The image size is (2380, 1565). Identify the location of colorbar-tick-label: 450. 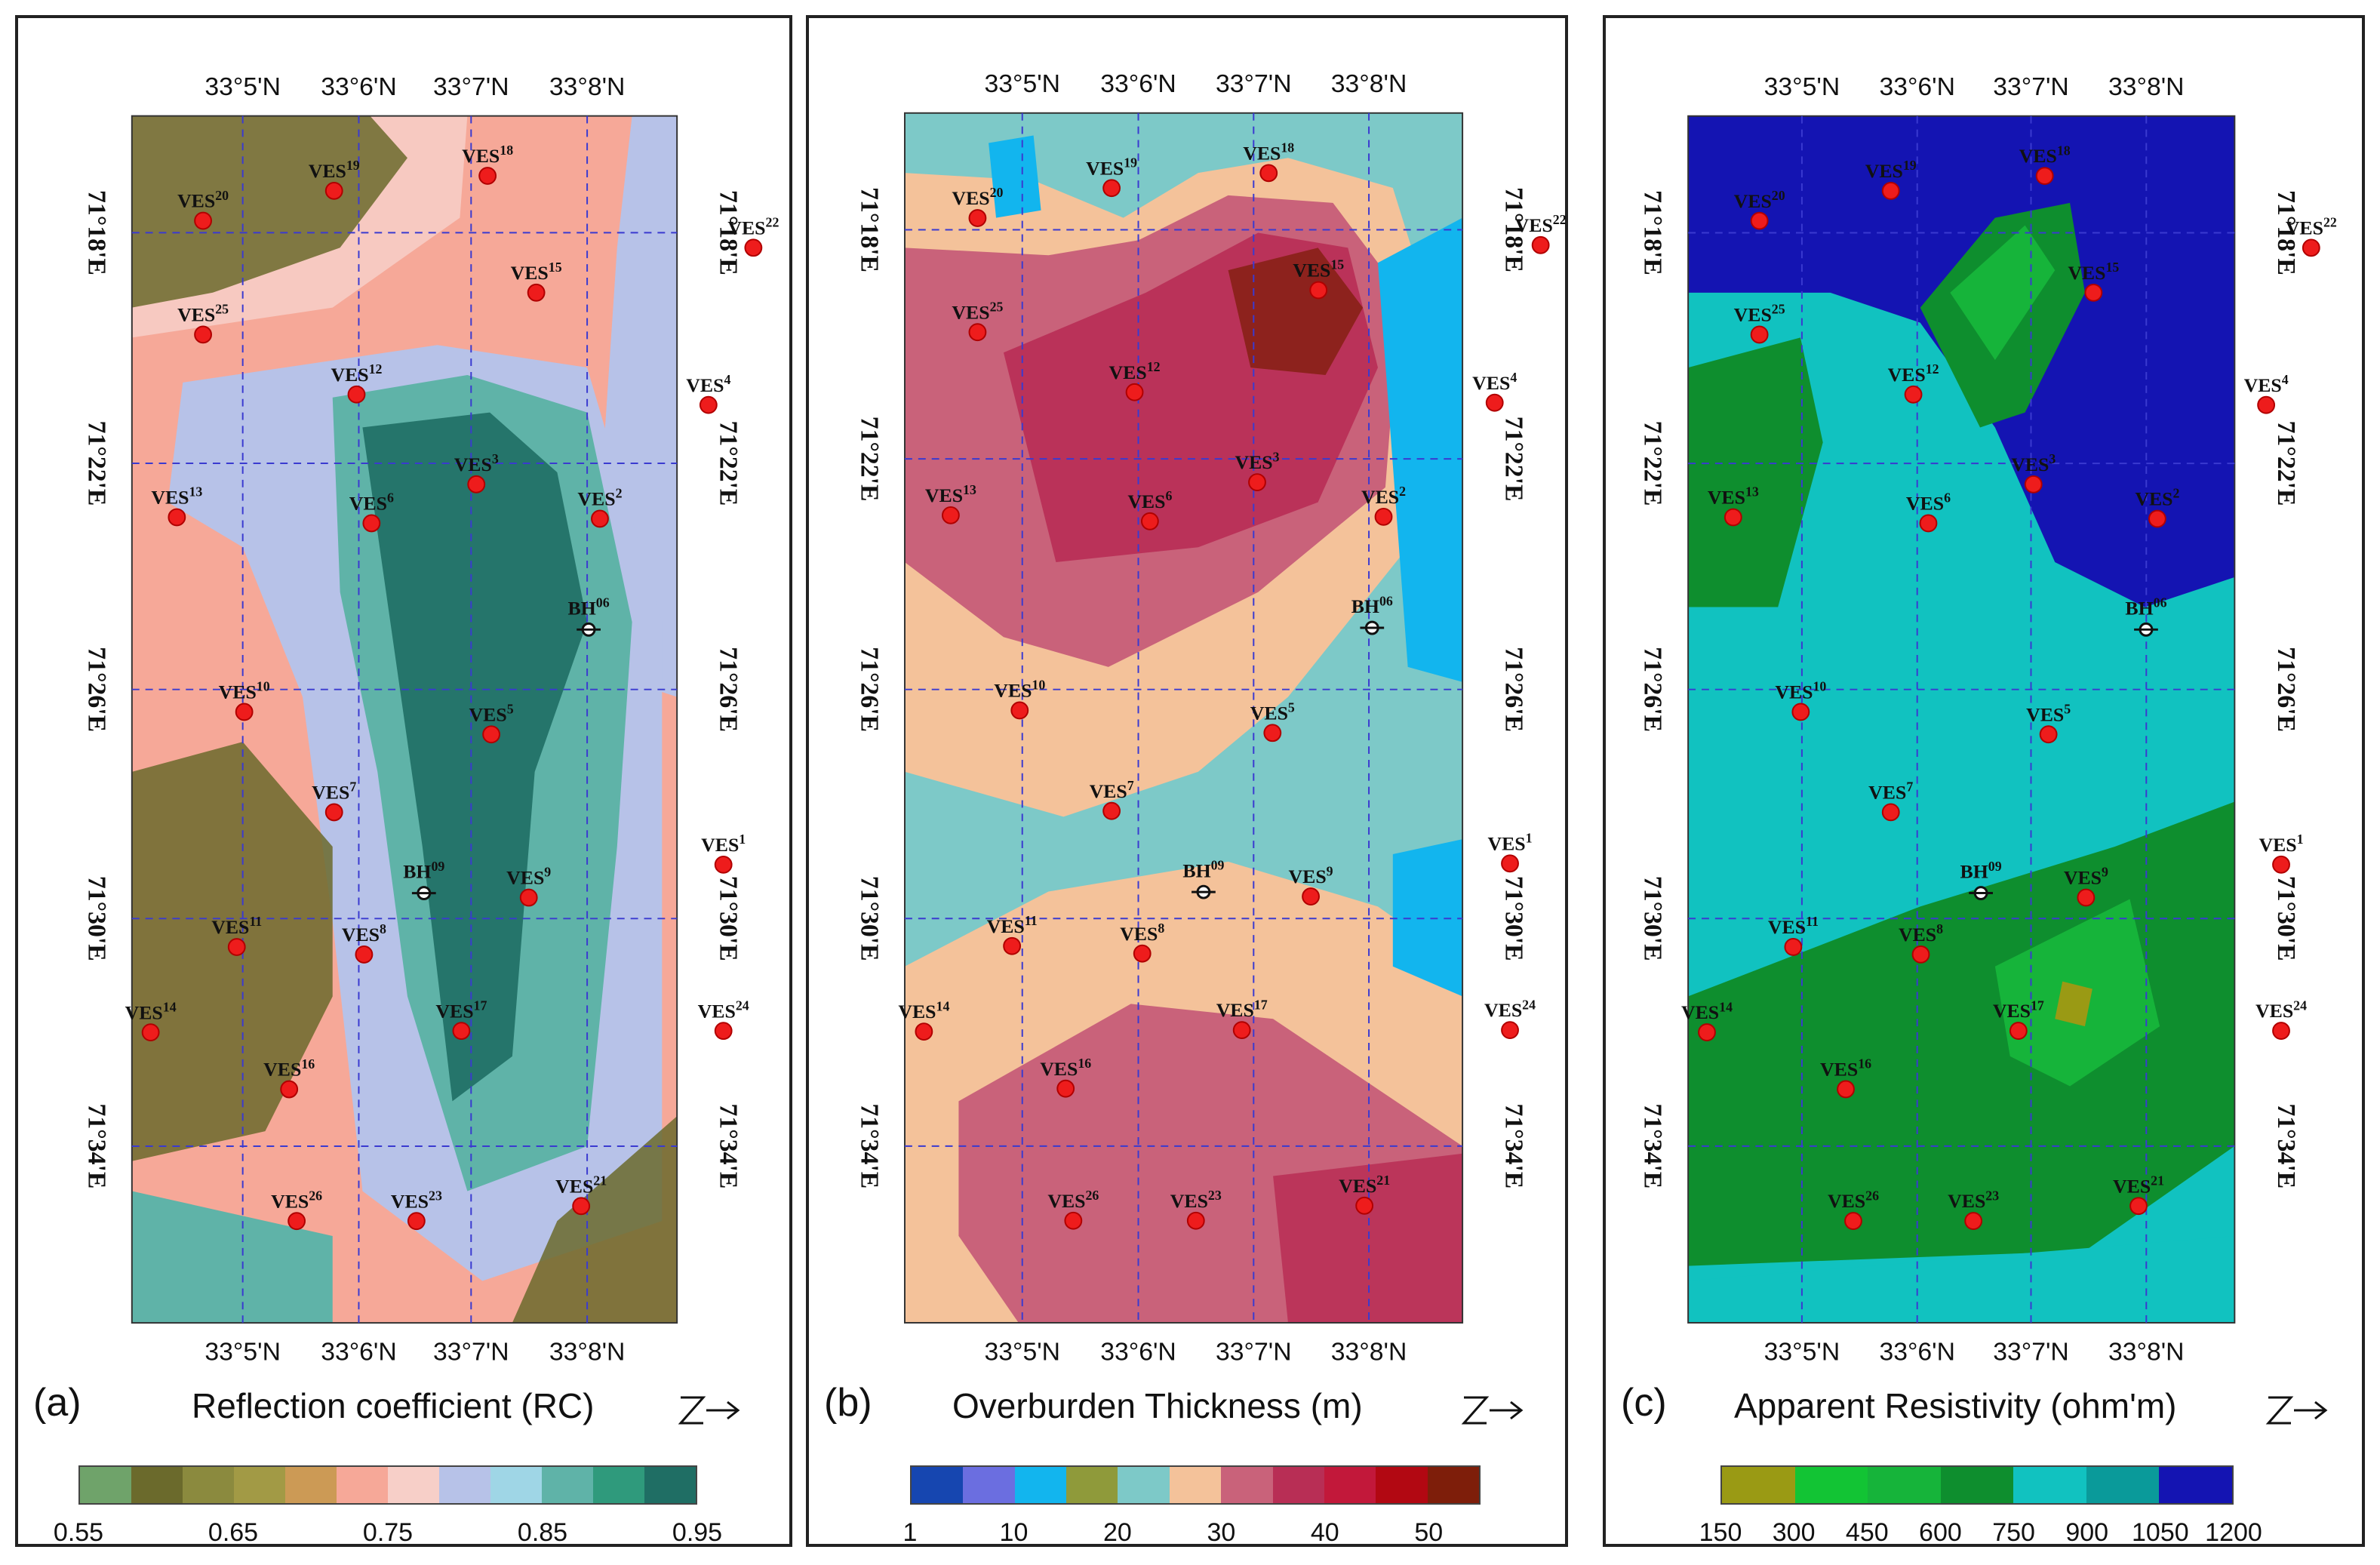
(1867, 1532).